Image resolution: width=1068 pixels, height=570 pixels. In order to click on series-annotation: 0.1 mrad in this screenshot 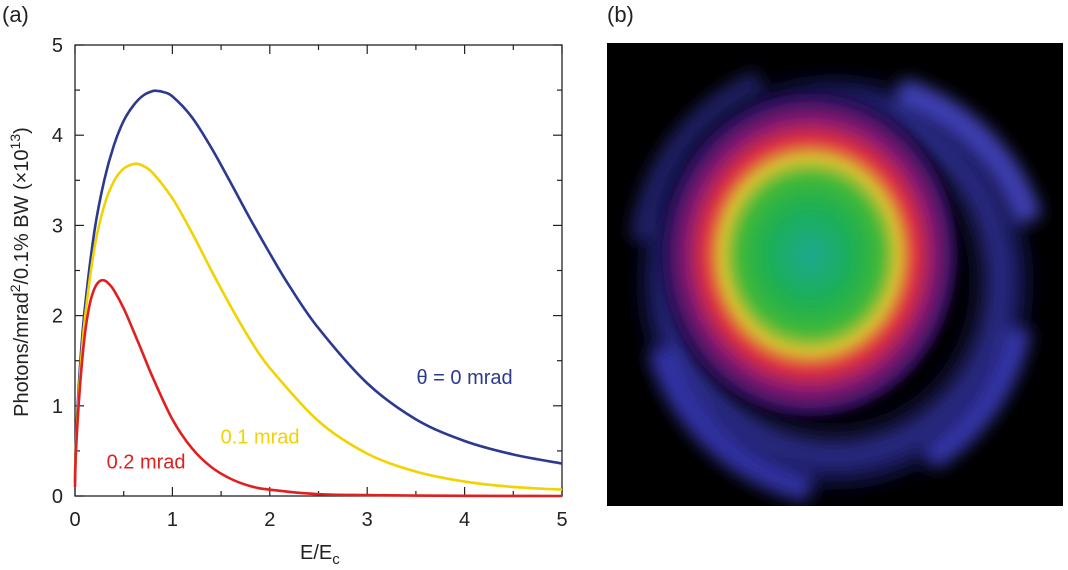, I will do `click(260, 437)`.